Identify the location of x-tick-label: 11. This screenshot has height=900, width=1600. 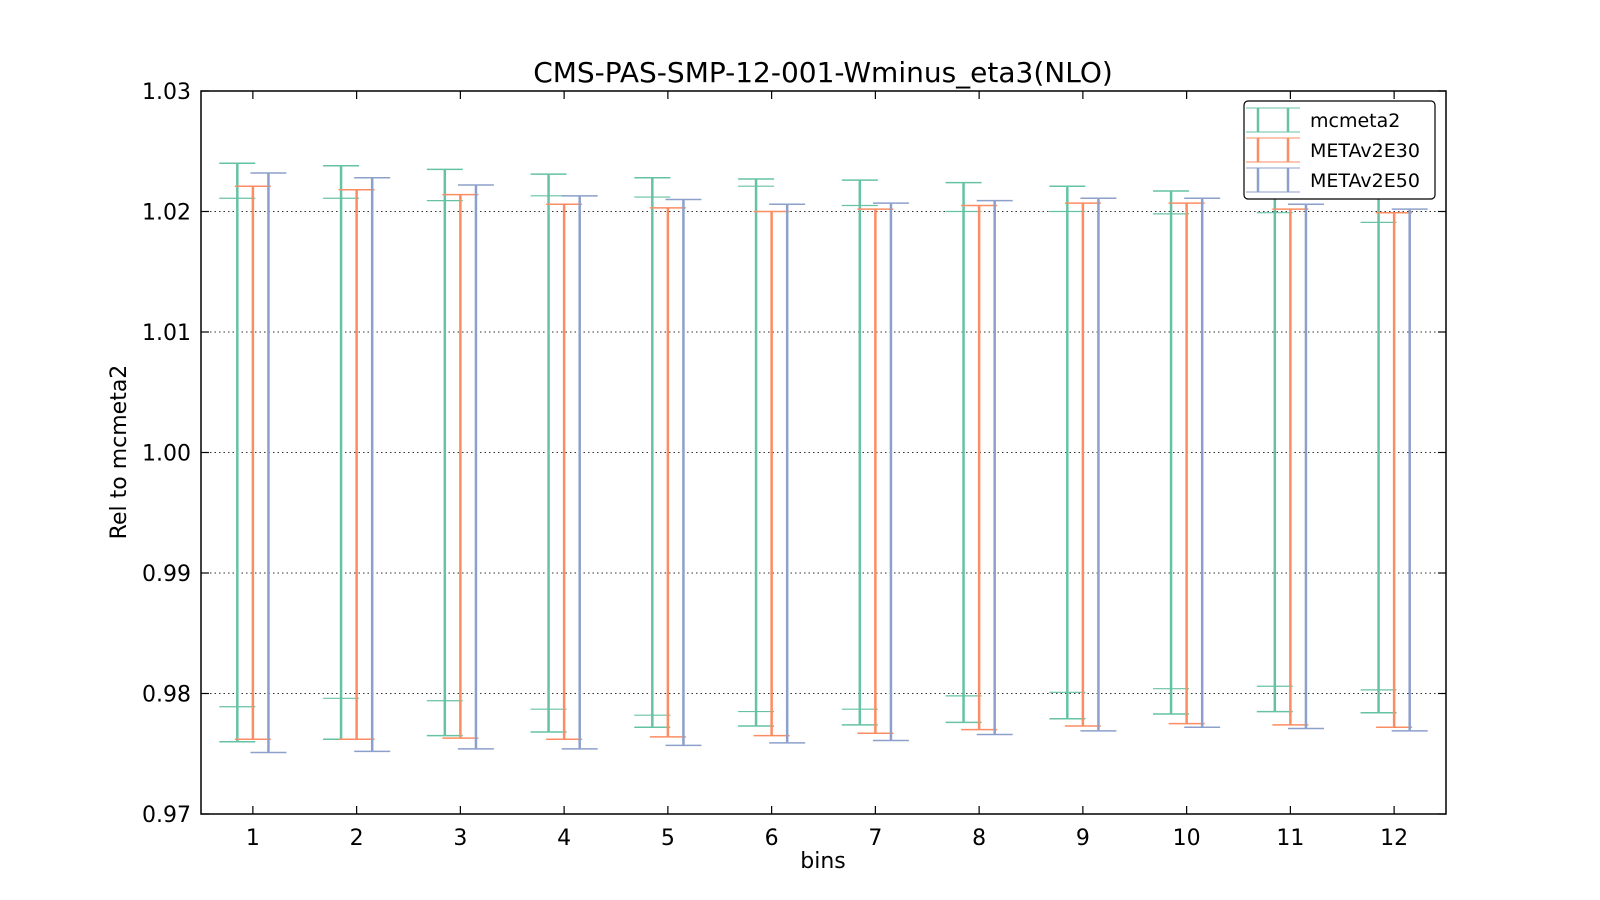
(1290, 838).